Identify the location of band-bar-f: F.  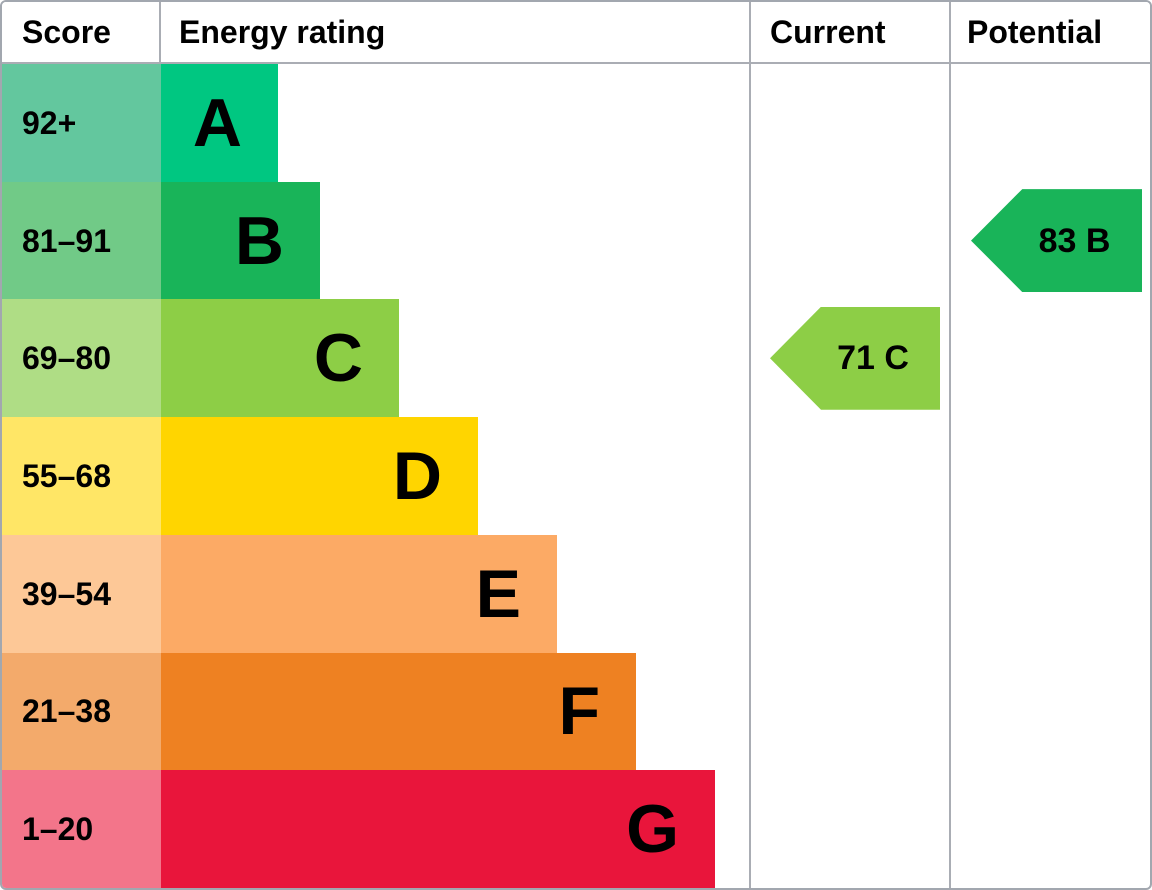
(398, 711).